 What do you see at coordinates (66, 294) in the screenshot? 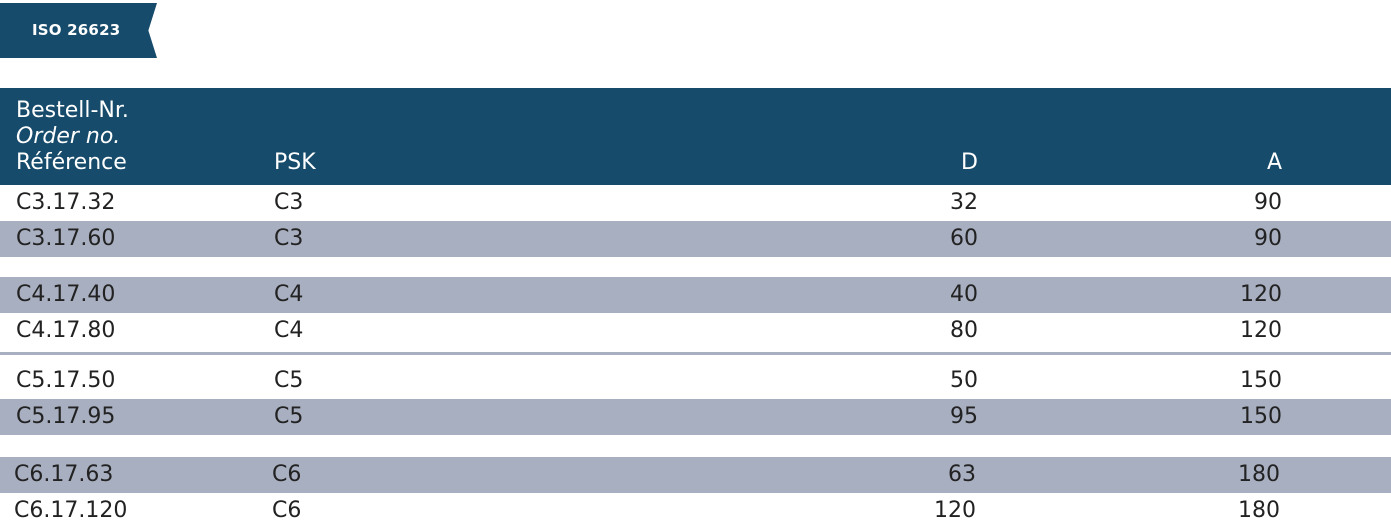
I see `order-number-cell: C4.17.40` at bounding box center [66, 294].